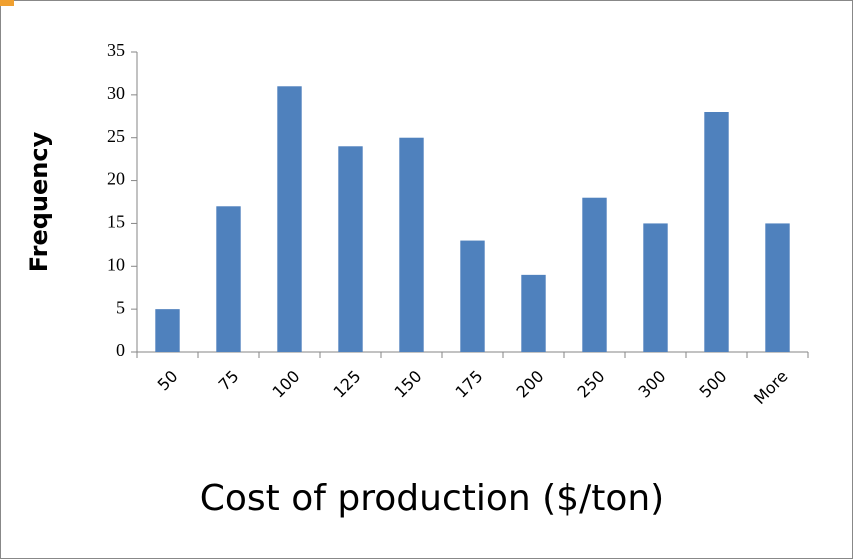 This screenshot has height=559, width=853. Describe the element at coordinates (116, 93) in the screenshot. I see `y-tick-label: 30` at that location.